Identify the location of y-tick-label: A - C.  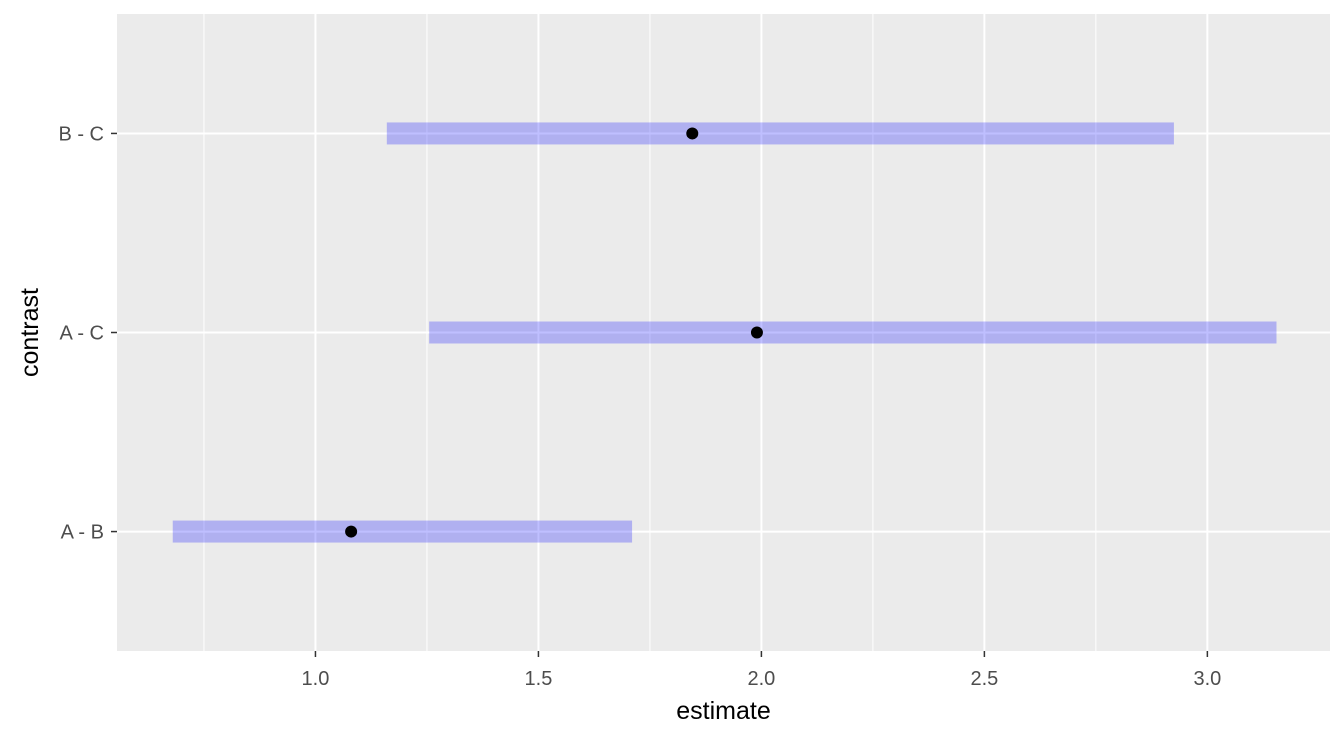
(82, 334).